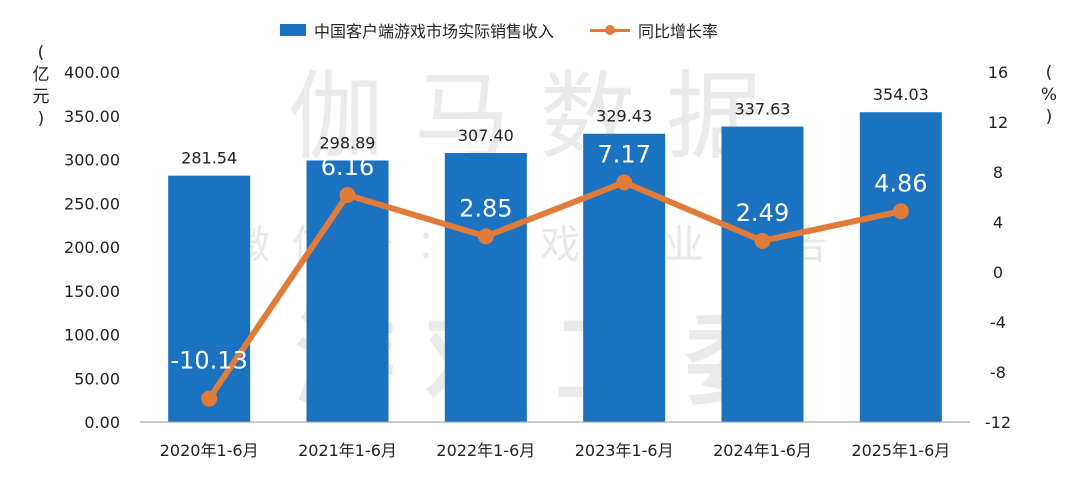  Describe the element at coordinates (92, 291) in the screenshot. I see `left-tick-label: 150.00` at that location.